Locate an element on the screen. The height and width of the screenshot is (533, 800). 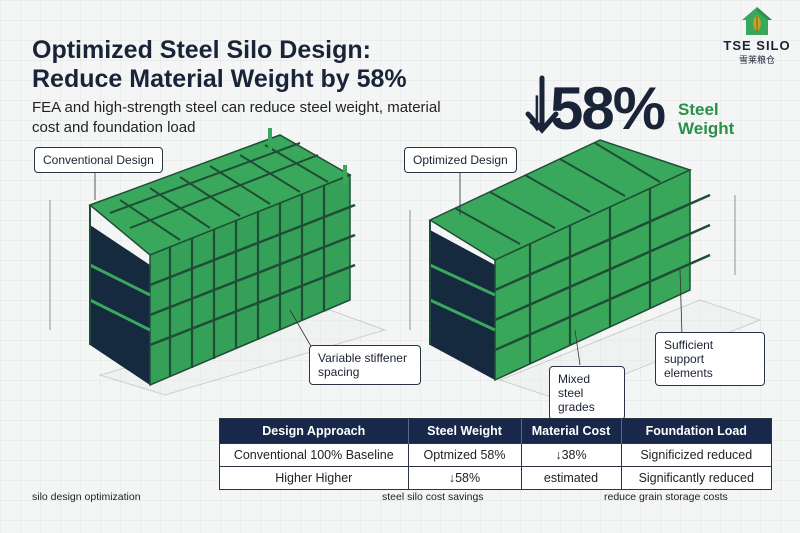
column-header: Foundation Load is located at coordinates (696, 431).